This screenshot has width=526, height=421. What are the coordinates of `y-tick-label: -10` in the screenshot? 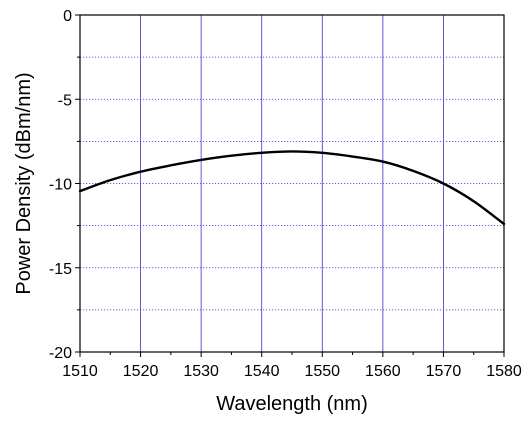 It's located at (60, 185).